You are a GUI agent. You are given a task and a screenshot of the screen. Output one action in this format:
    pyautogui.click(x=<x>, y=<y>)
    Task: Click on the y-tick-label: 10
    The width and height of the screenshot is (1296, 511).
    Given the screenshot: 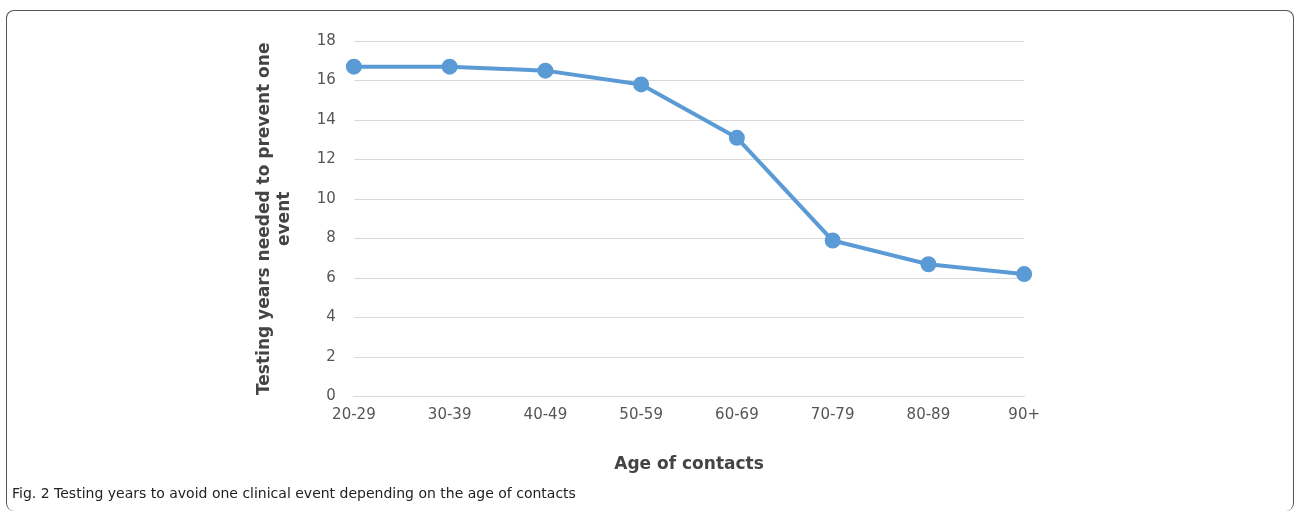 What is the action you would take?
    pyautogui.click(x=326, y=197)
    